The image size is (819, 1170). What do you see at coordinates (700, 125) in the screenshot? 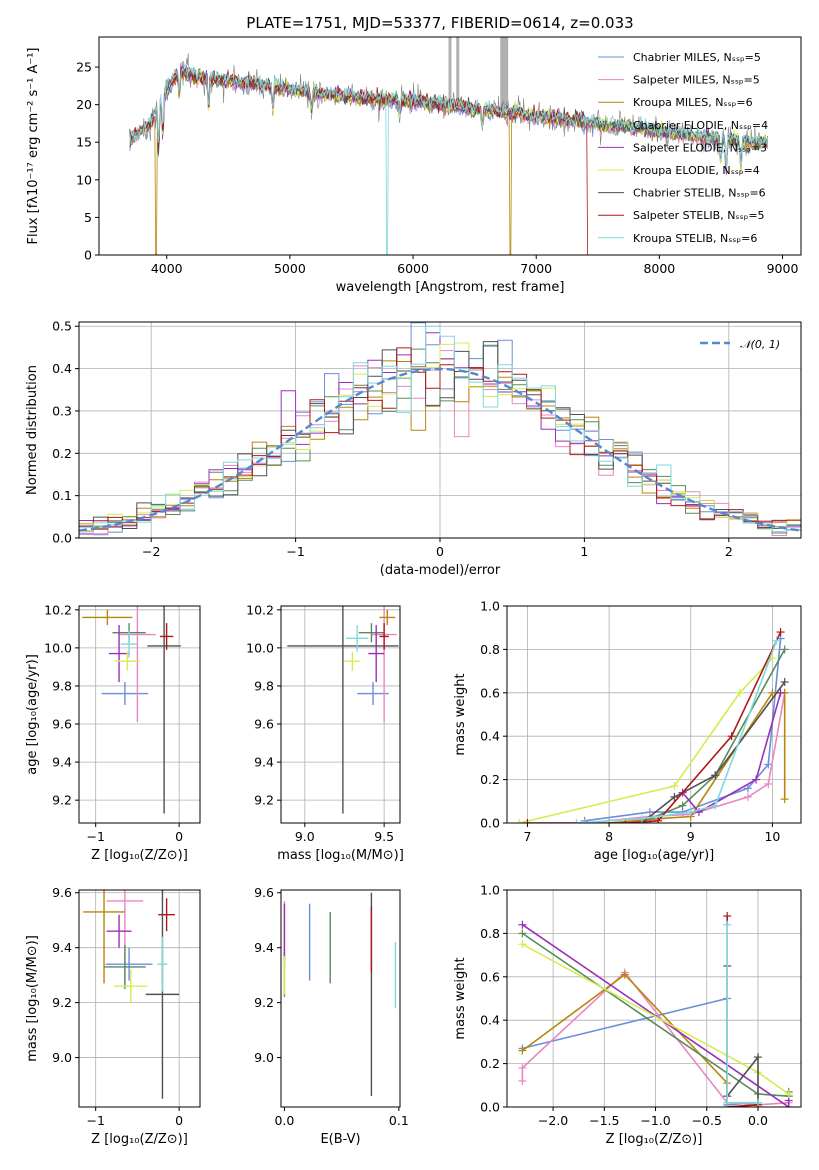
I see `legend-label-3: Chabrier ELODIE, Nₛₛₚ=4` at bounding box center [700, 125].